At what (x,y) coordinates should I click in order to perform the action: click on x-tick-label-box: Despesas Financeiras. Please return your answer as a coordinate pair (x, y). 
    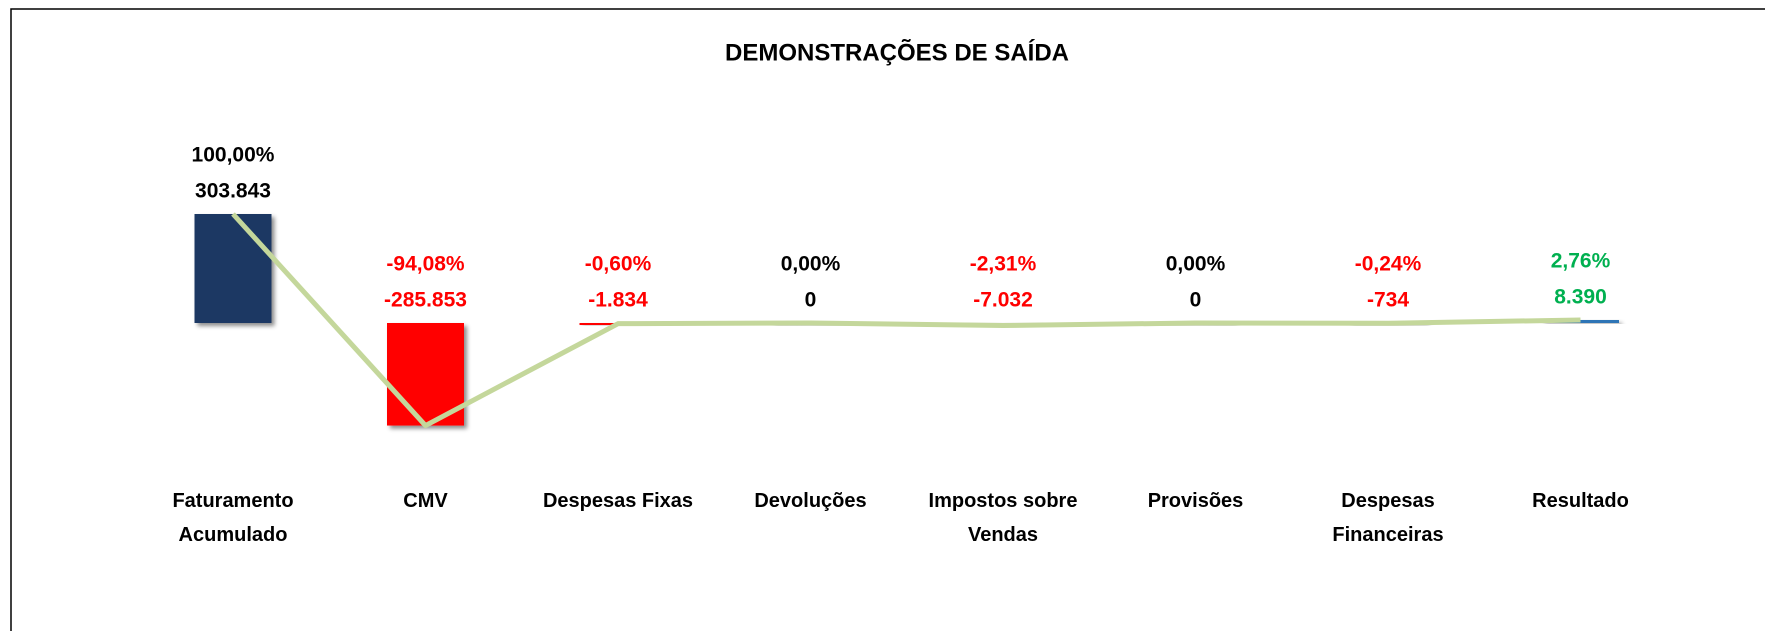
    Looking at the image, I should click on (1388, 518).